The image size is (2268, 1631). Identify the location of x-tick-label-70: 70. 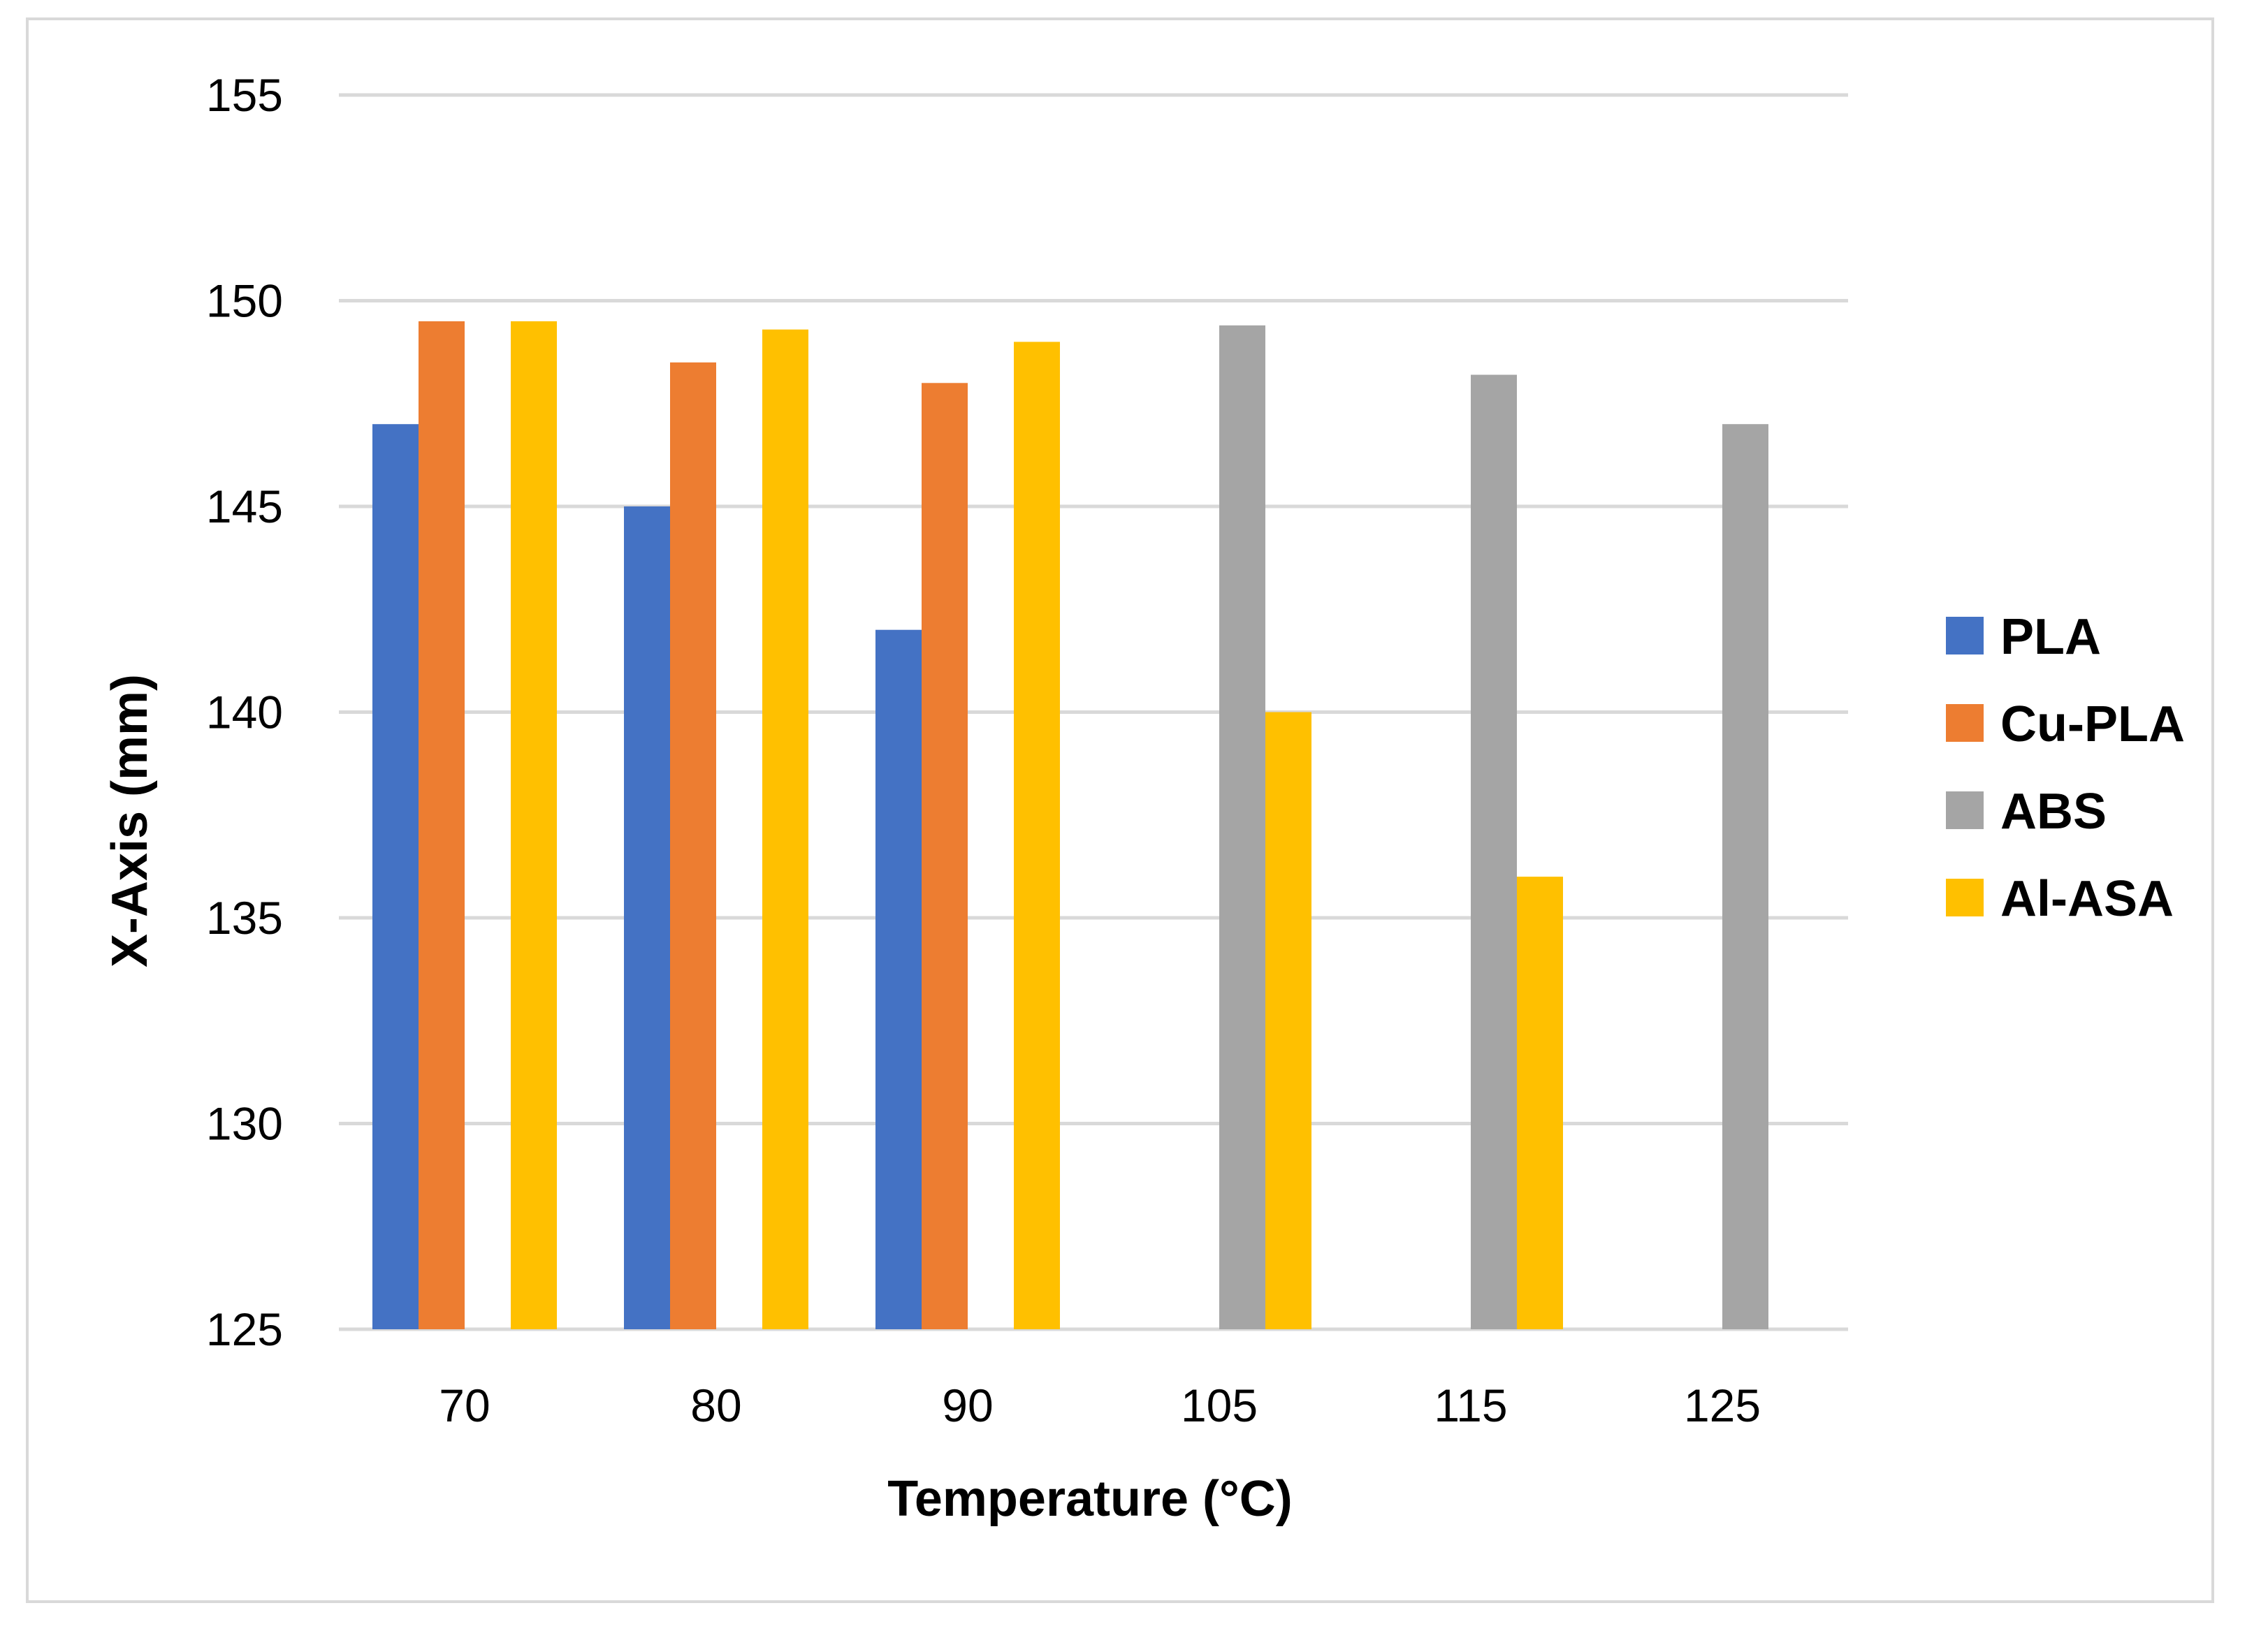
(464, 1405).